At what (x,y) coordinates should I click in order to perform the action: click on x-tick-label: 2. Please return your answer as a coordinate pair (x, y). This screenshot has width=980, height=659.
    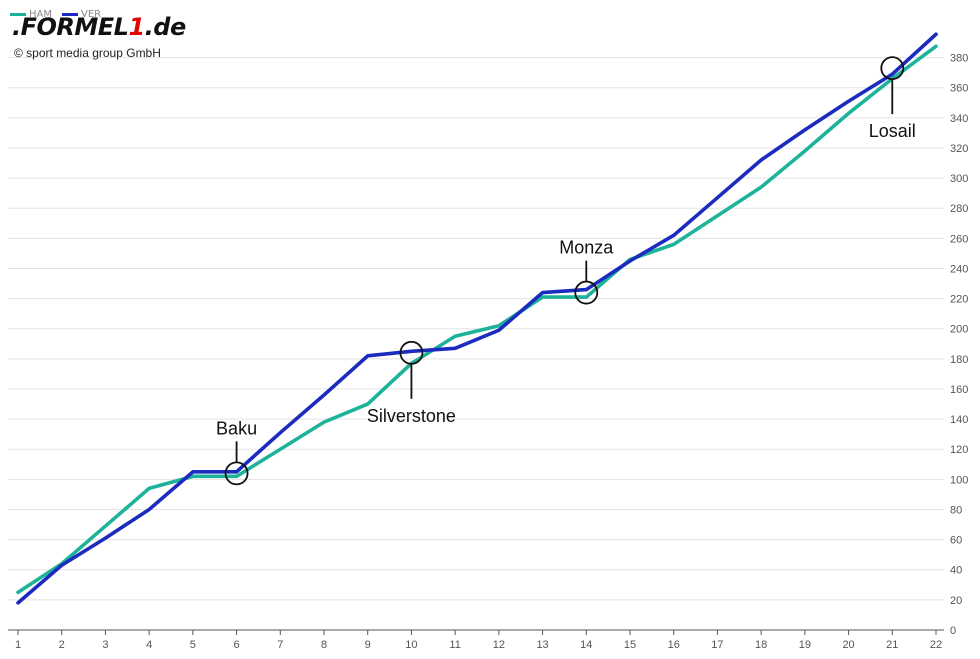
    Looking at the image, I should click on (62, 645).